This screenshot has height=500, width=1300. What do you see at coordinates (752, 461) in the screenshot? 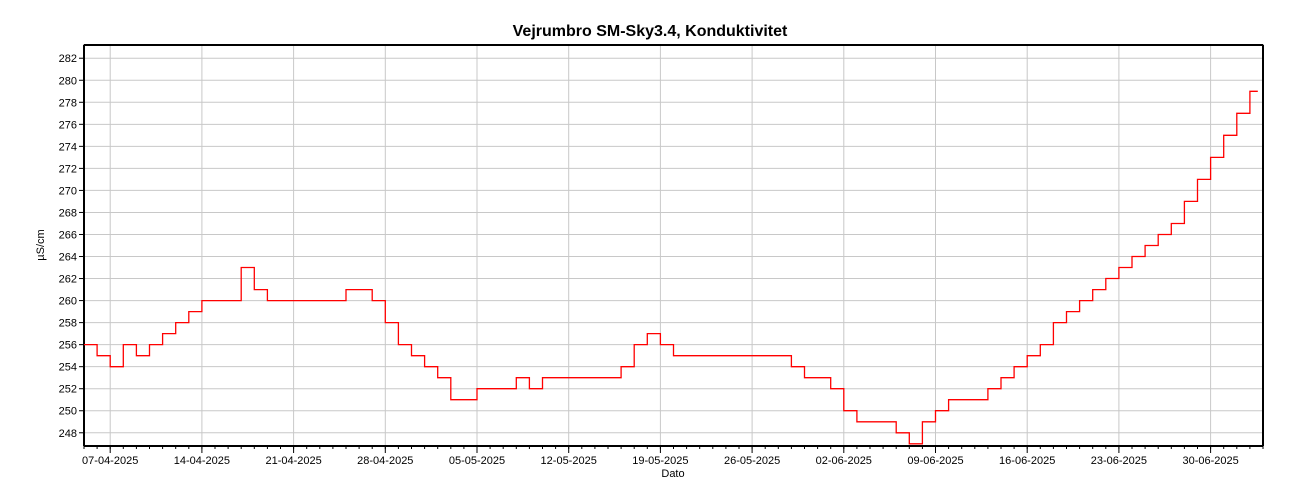
I see `x-tick-label: 26-05-2025` at bounding box center [752, 461].